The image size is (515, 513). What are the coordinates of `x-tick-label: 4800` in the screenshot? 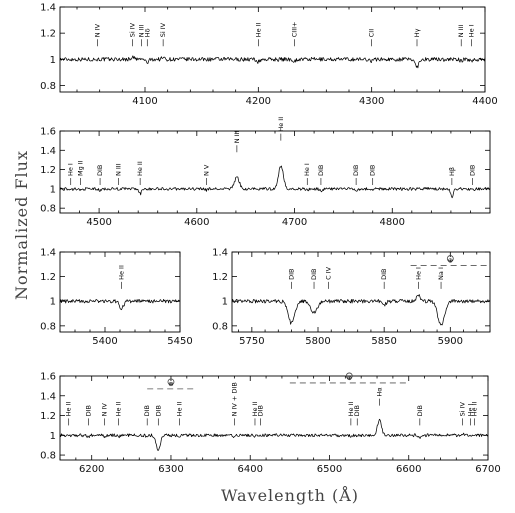 It's located at (392, 222).